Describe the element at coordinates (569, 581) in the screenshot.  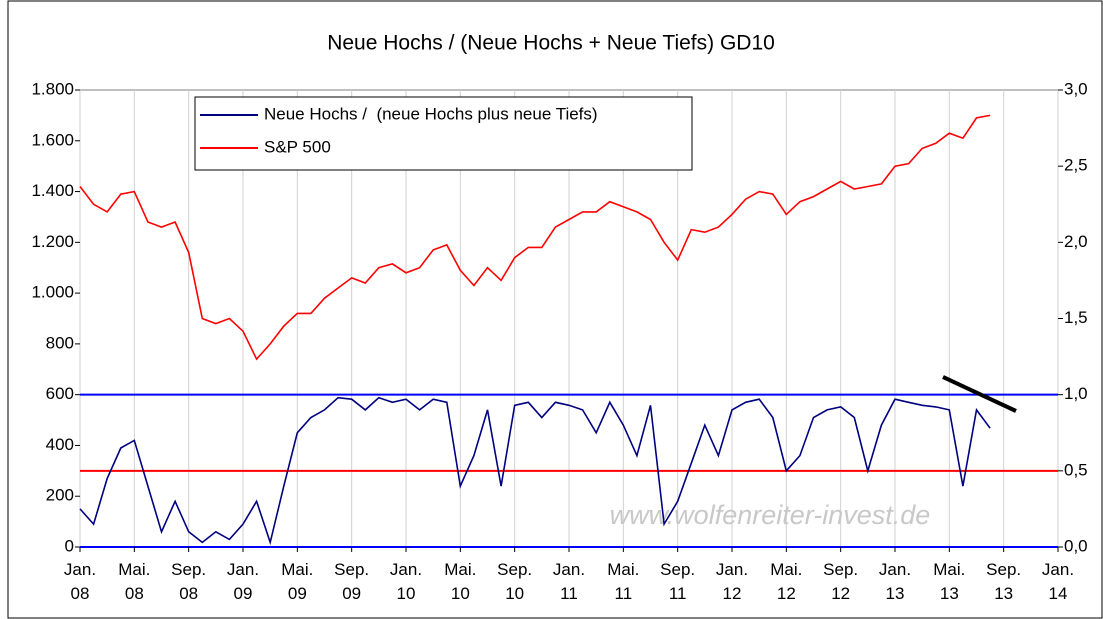
I see `x-tick-label: Jan. 11` at that location.